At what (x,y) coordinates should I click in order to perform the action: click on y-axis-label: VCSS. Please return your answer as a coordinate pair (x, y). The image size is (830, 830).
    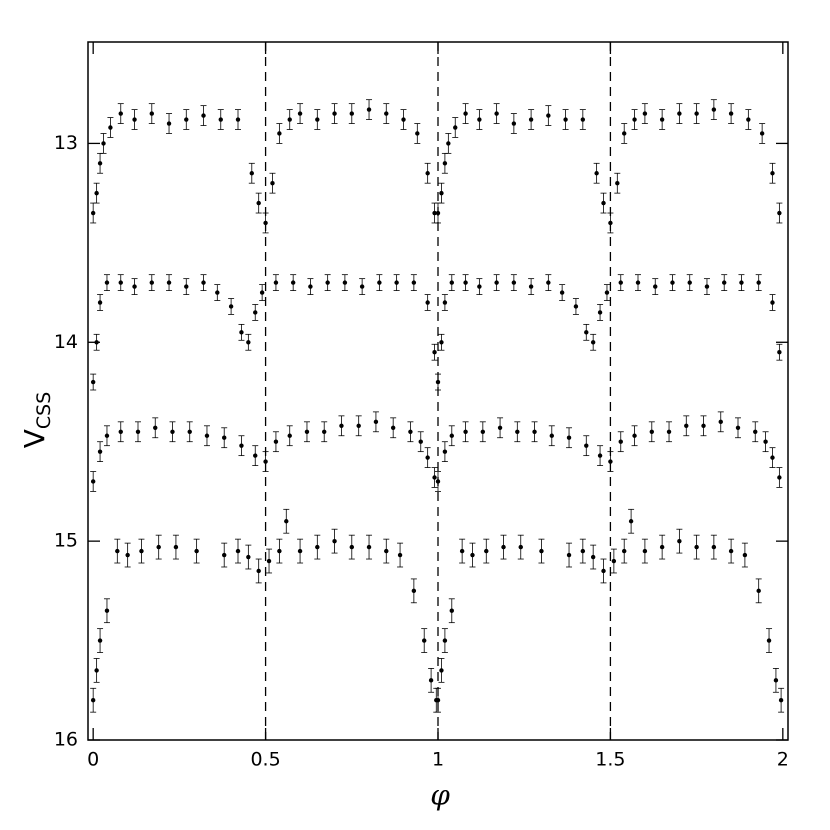
    Looking at the image, I should click on (36, 420).